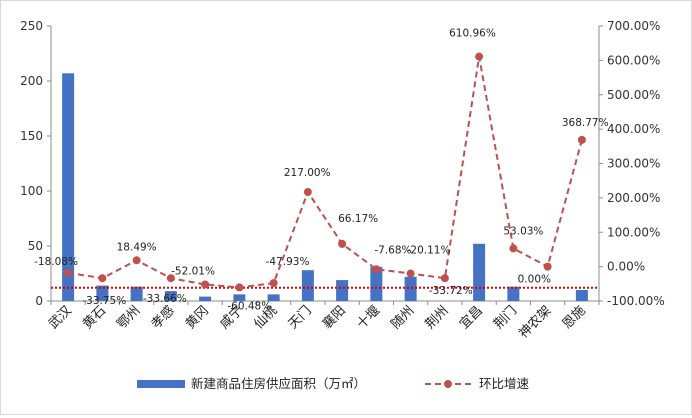 This screenshot has height=418, width=692. What do you see at coordinates (31, 26) in the screenshot?
I see `left-tick-label: 250` at bounding box center [31, 26].